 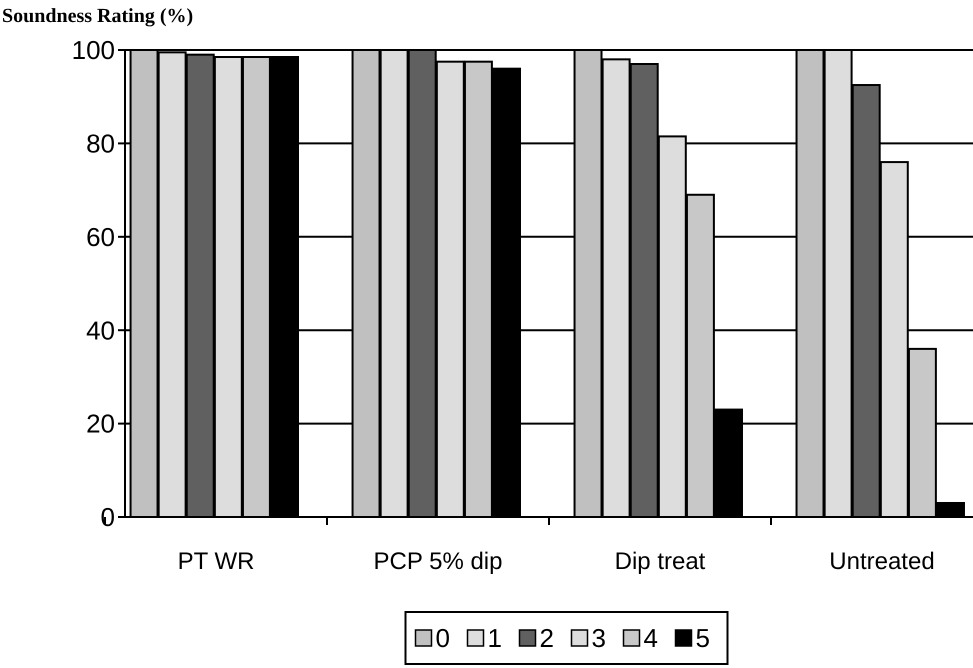 What do you see at coordinates (882, 561) in the screenshot?
I see `x-tick-label: Untreated` at bounding box center [882, 561].